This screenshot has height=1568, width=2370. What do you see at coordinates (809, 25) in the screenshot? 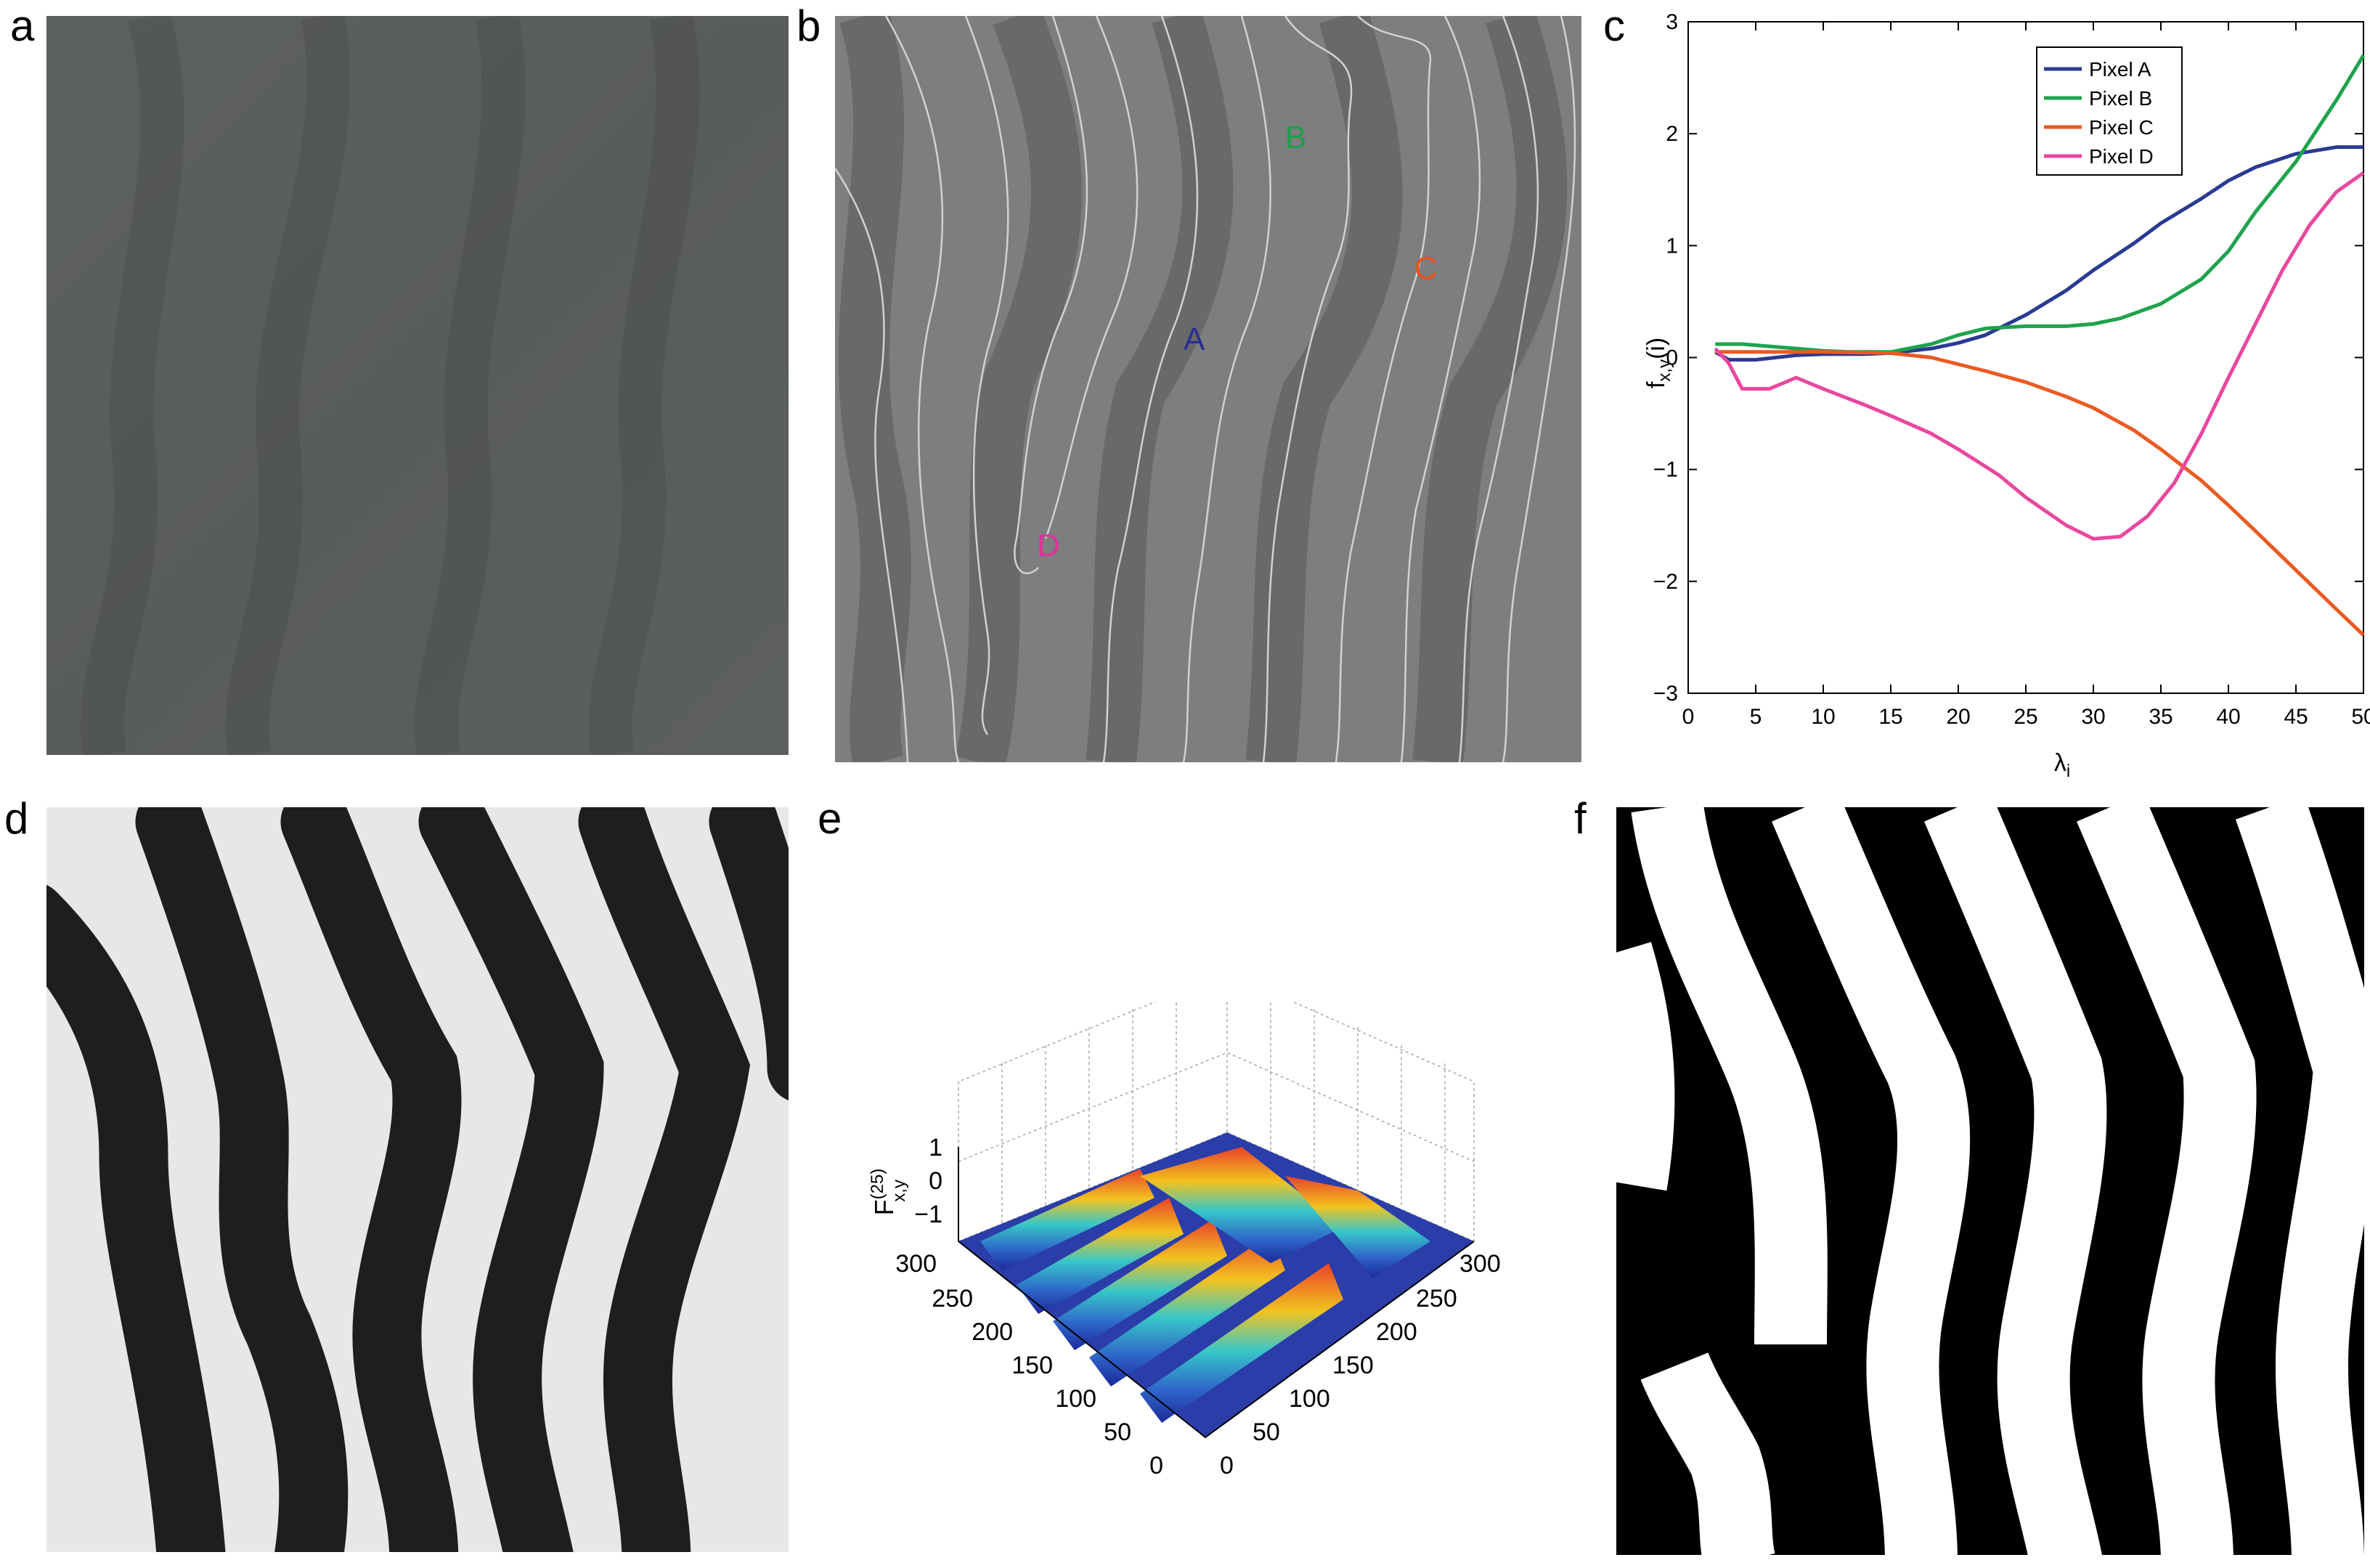
I see `panel-label-b: b` at bounding box center [809, 25].